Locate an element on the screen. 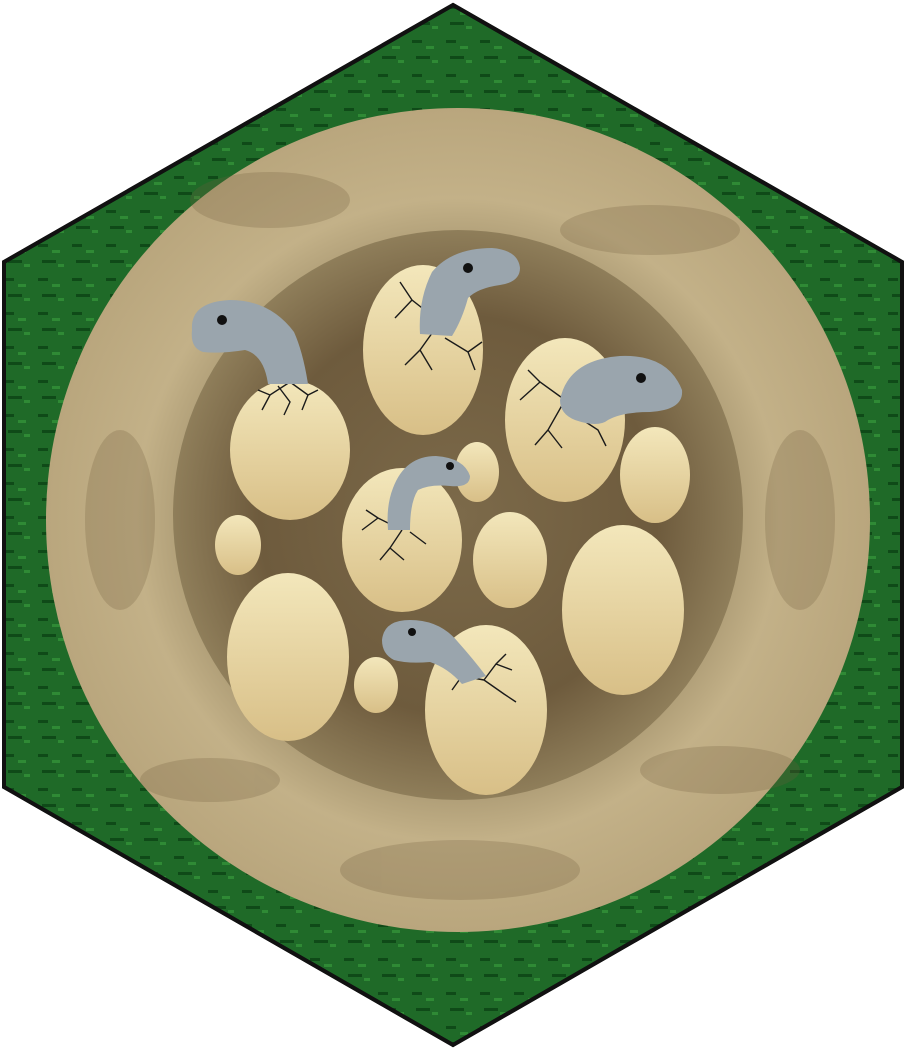  hatchling-top-left is located at coordinates (249, 342).